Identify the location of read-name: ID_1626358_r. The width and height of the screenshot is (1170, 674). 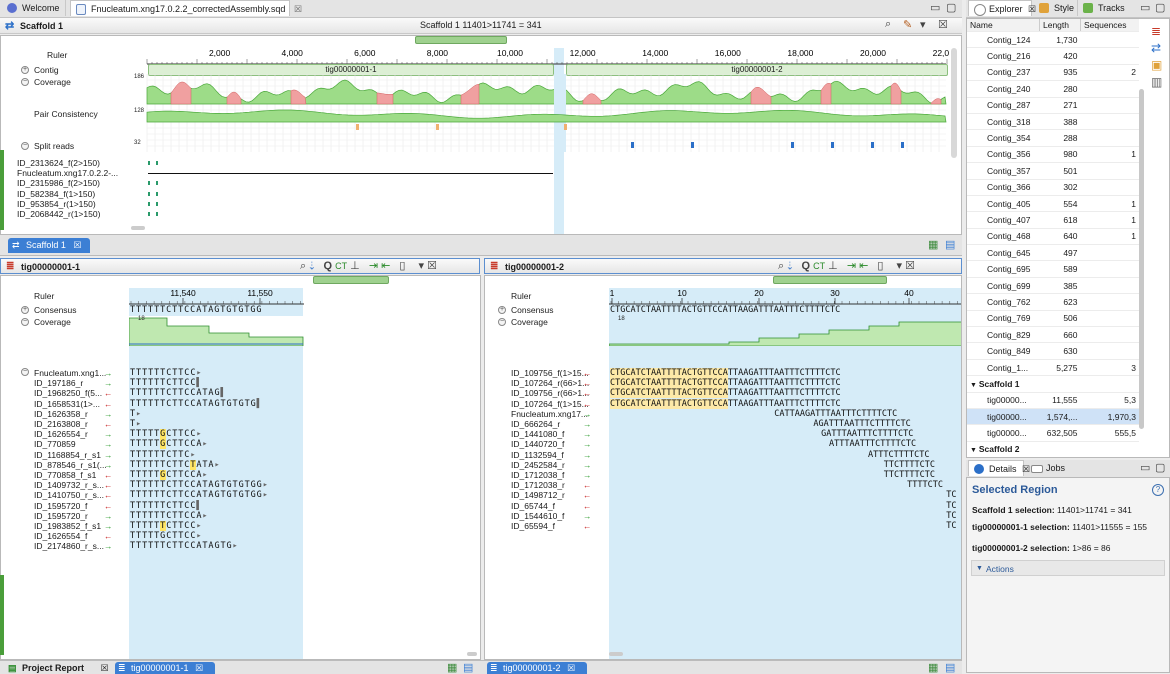
(61, 414).